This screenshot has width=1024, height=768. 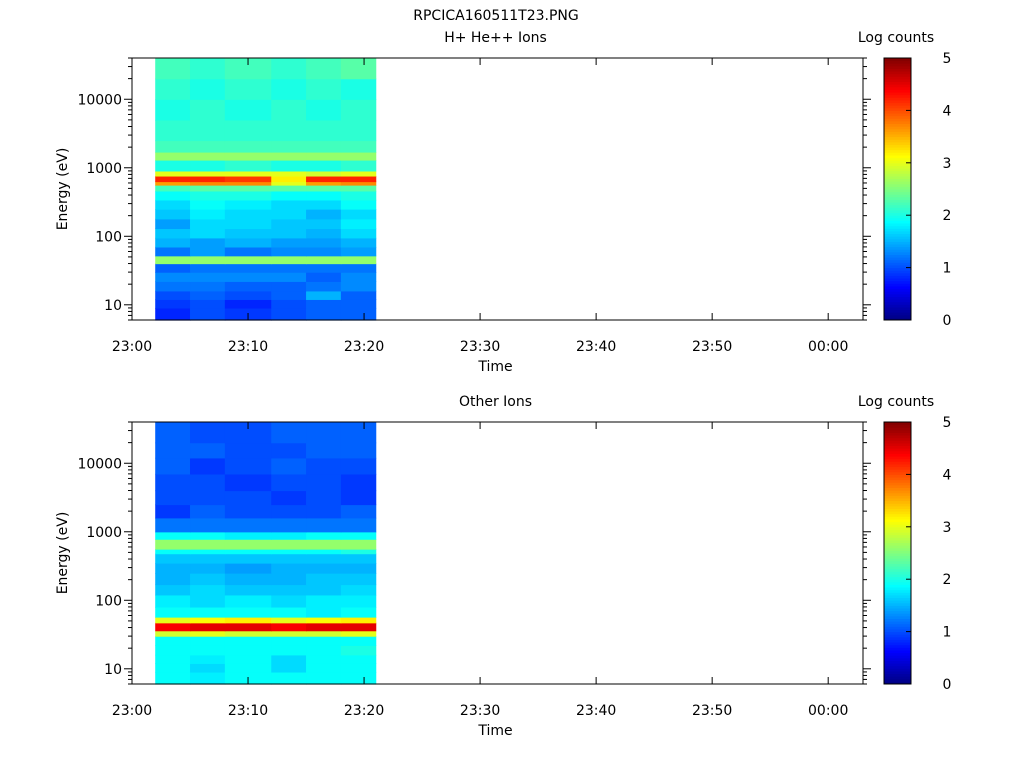 I want to click on y-tick-label: 10, so click(x=113, y=670).